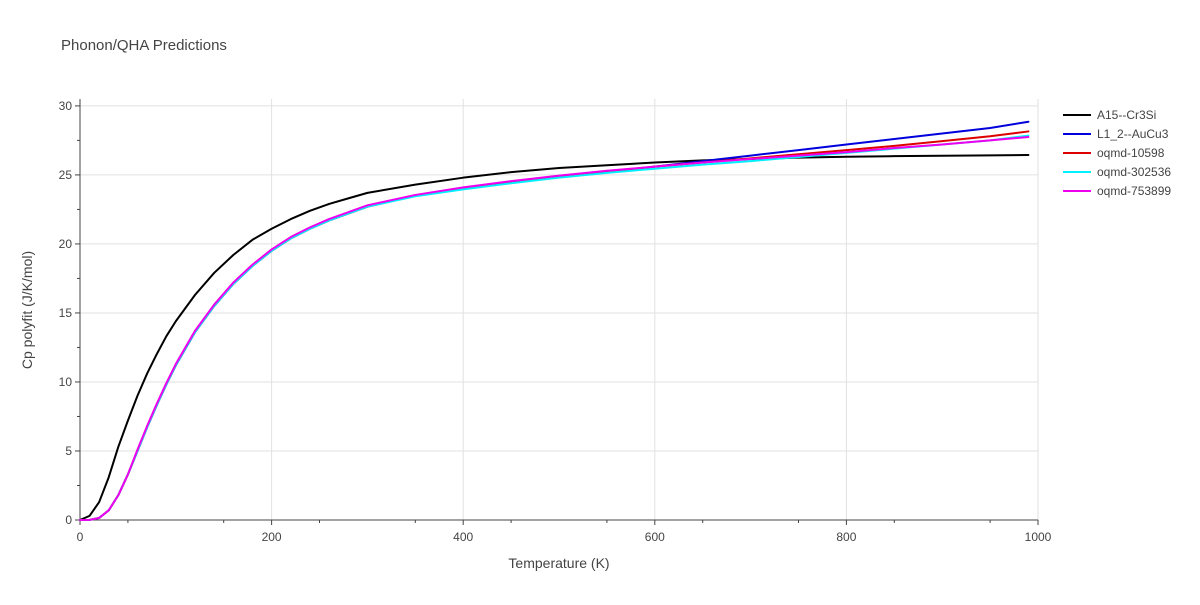  Describe the element at coordinates (1126, 115) in the screenshot. I see `legend-label-a15-cr3si: A15--Cr3Si` at that location.